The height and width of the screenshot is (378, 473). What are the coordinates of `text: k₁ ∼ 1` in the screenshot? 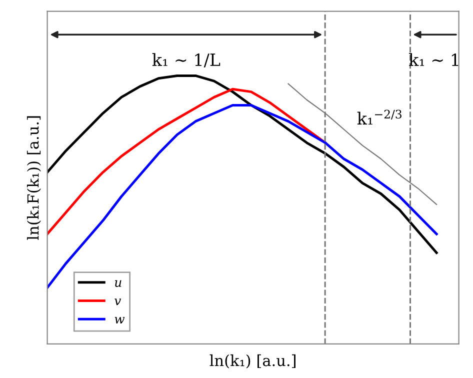 It's located at (433, 59).